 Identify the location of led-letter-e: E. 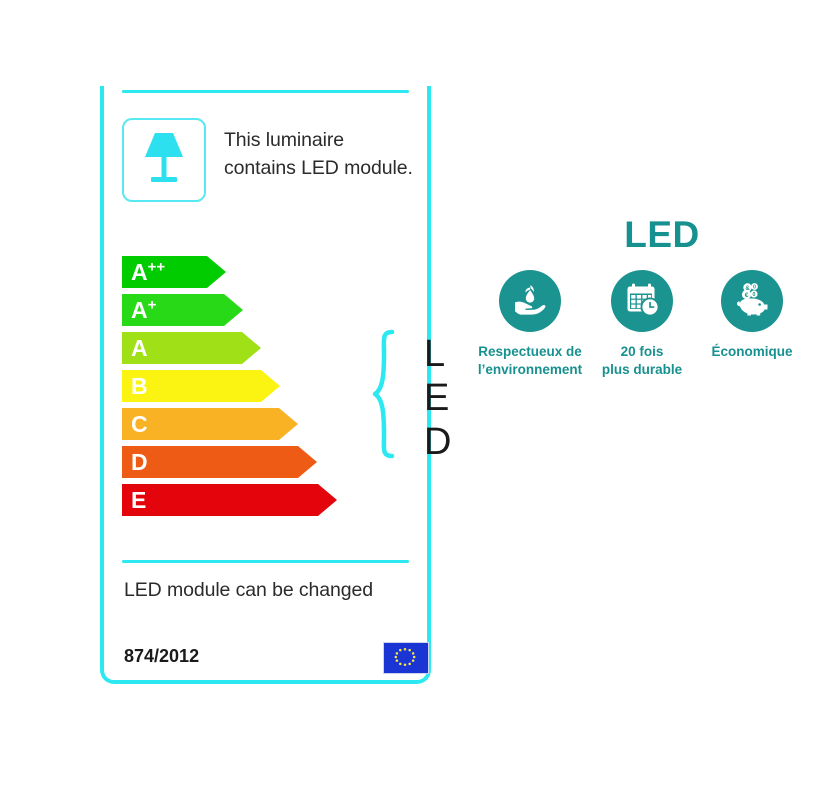
(437, 398).